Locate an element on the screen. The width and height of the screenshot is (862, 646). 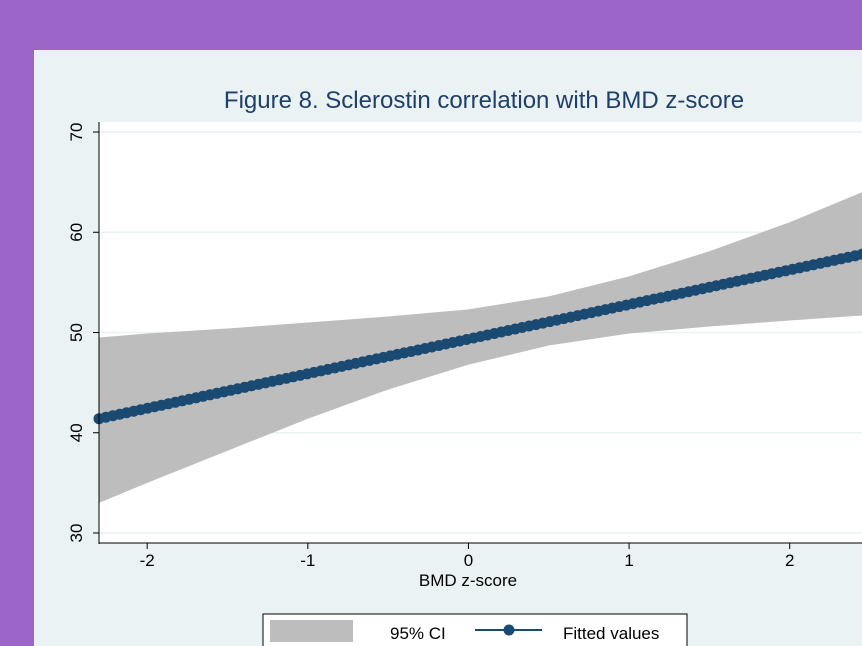
x-tick-label--1: -1 is located at coordinates (307, 560).